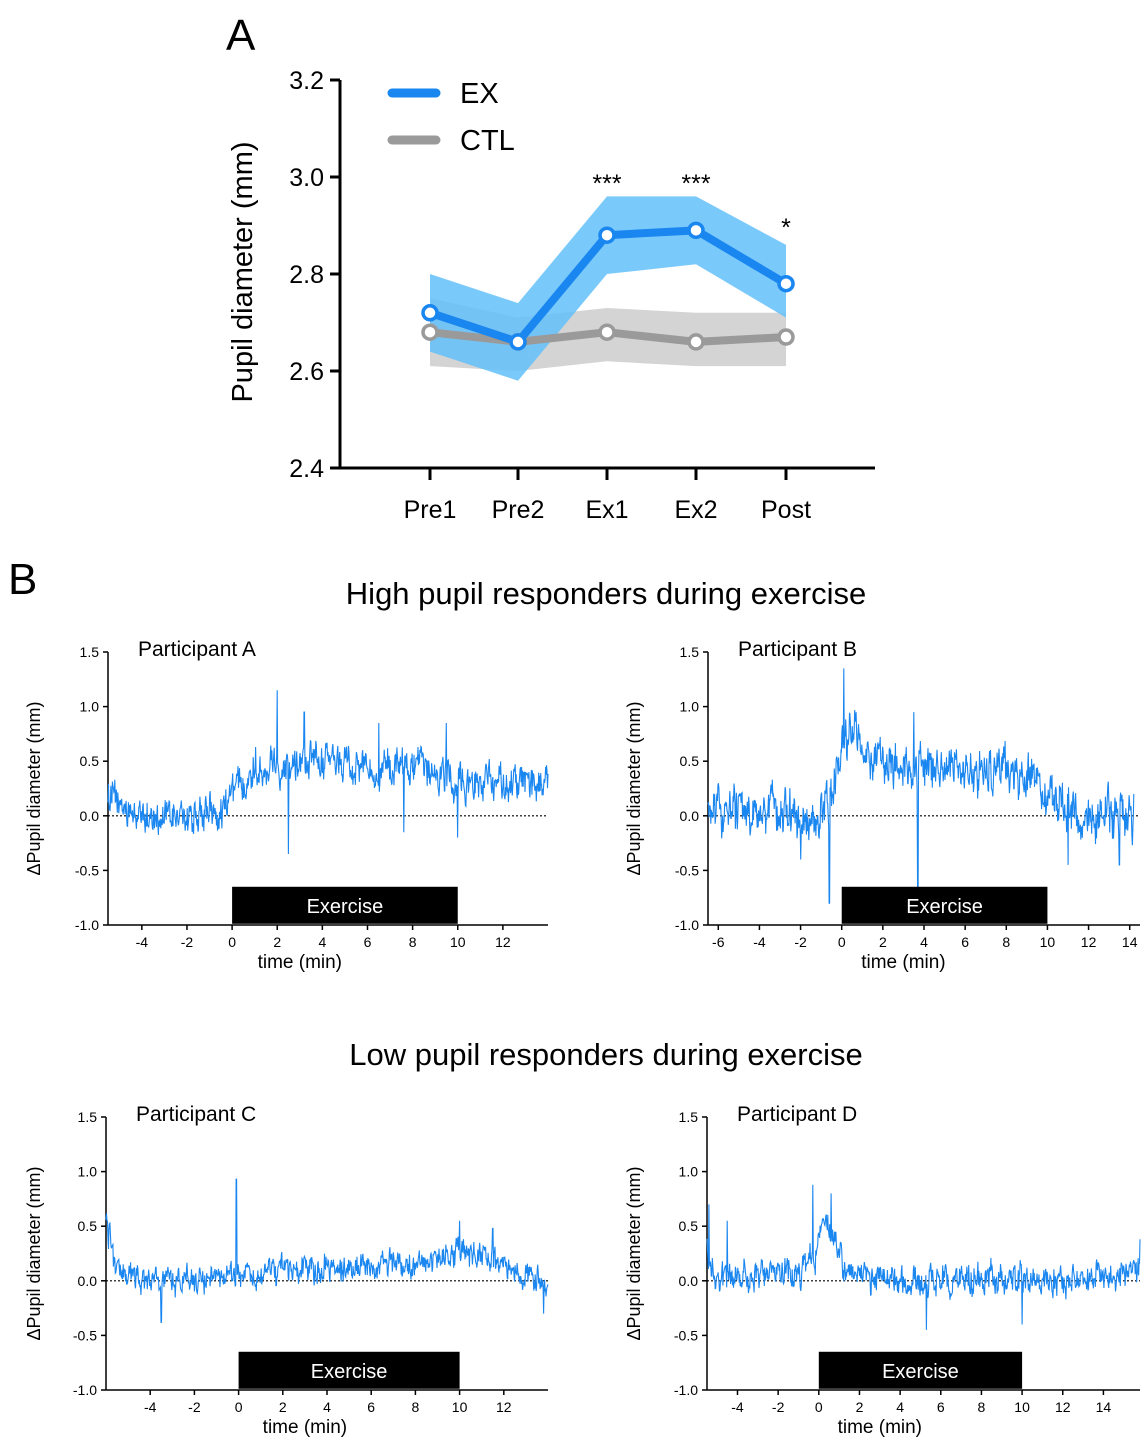  Describe the element at coordinates (797, 649) in the screenshot. I see `subplot-title: Participant B` at that location.